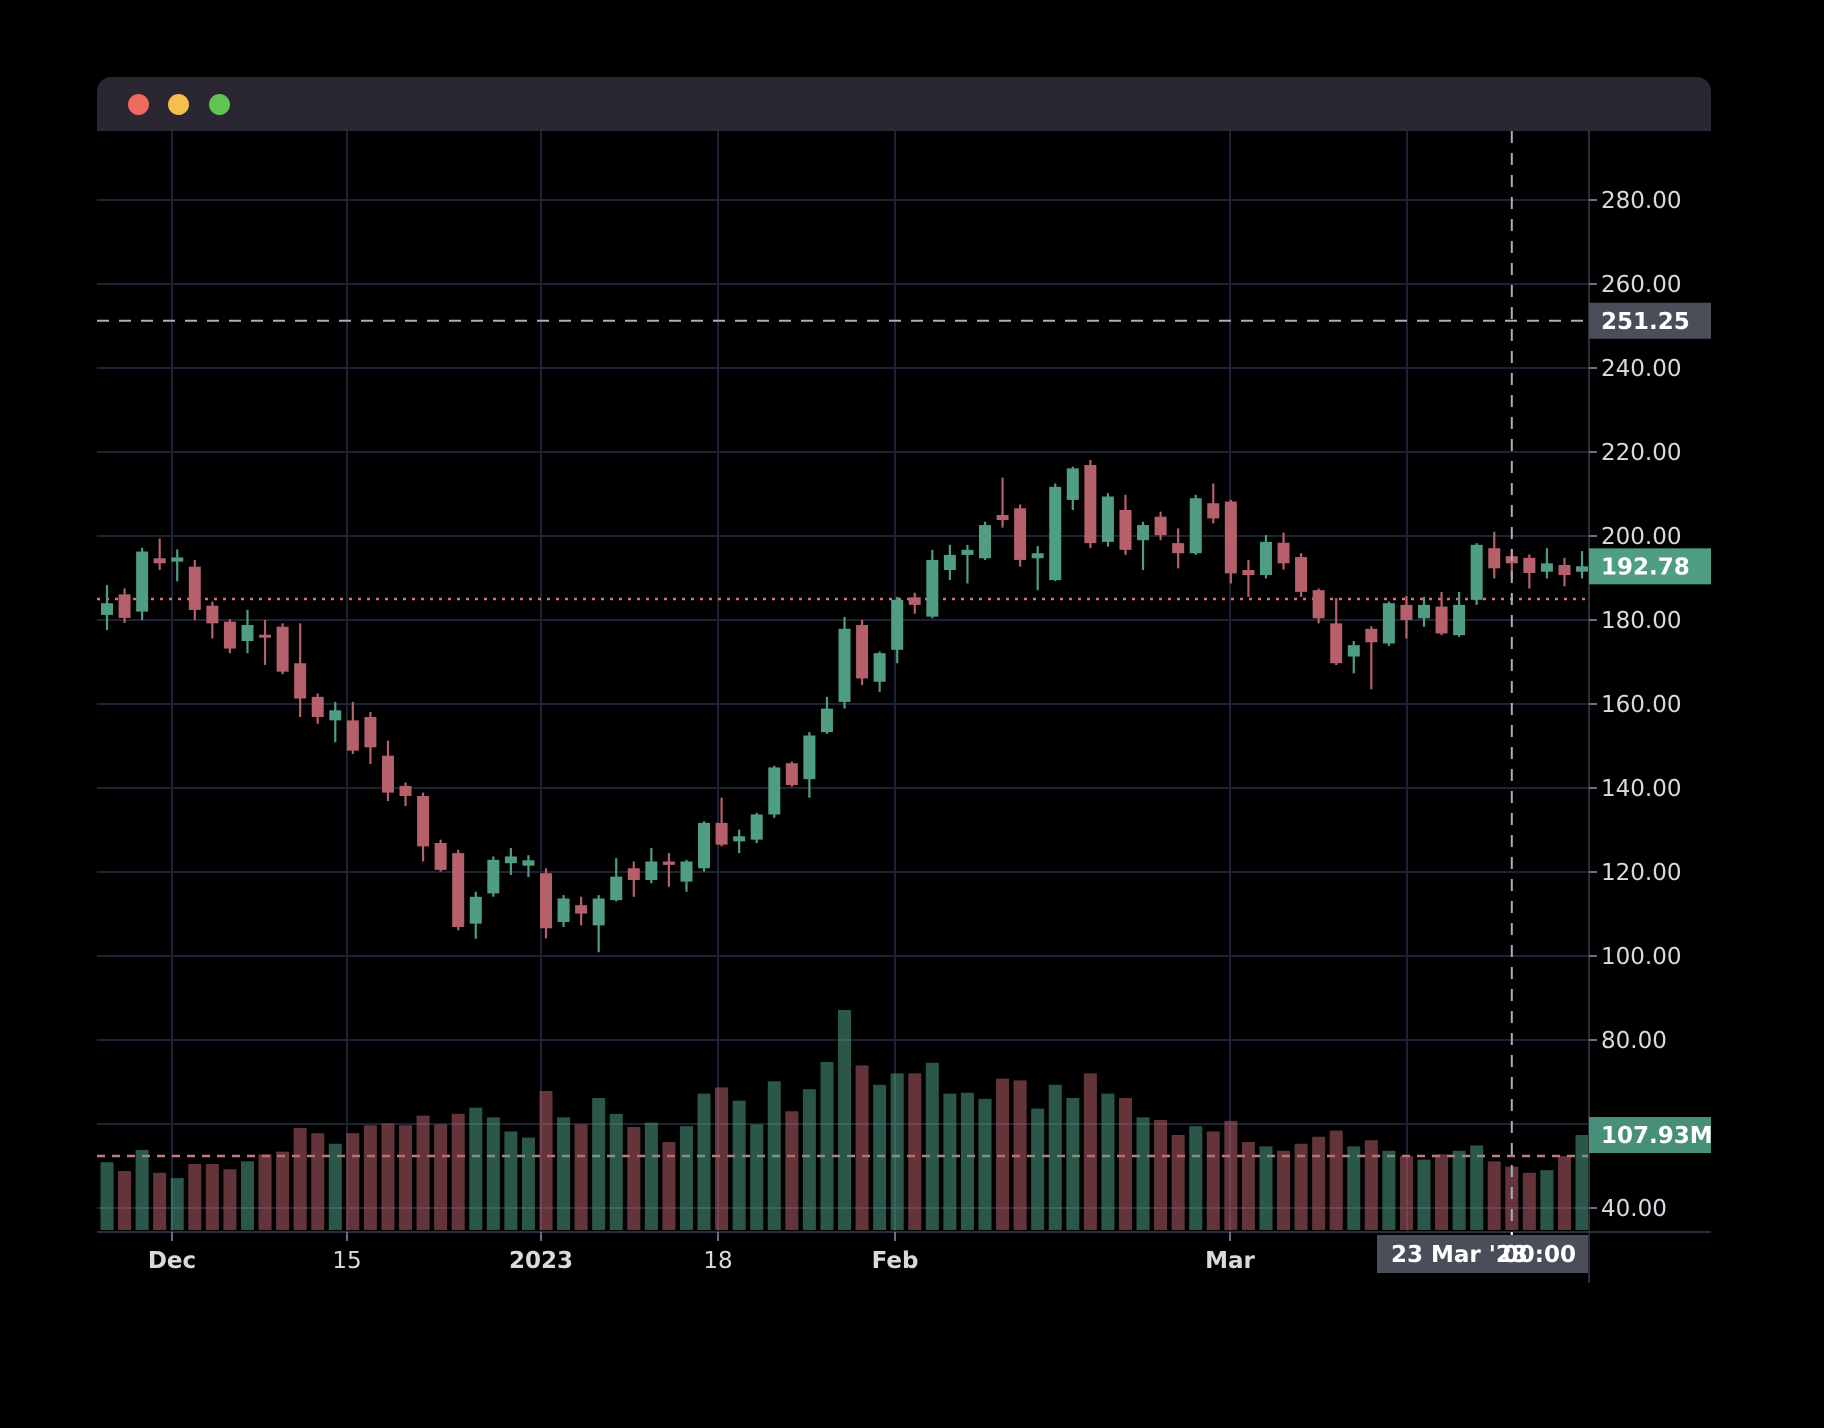  I want to click on zoom-button, so click(219, 104).